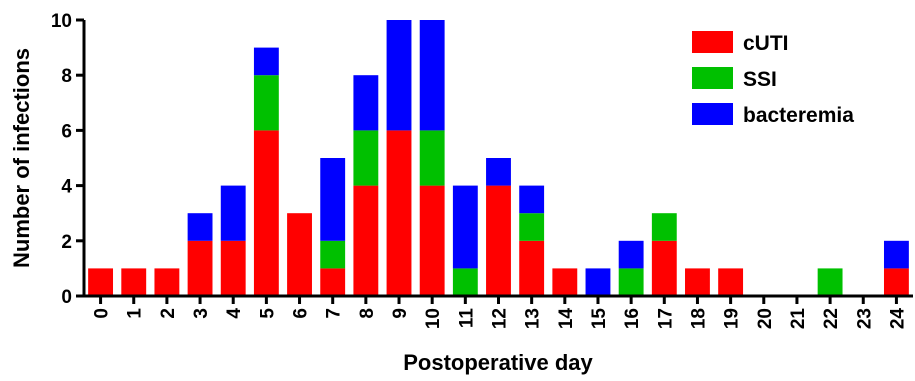 The height and width of the screenshot is (381, 915). What do you see at coordinates (135, 313) in the screenshot?
I see `x-tick-label-1: 1` at bounding box center [135, 313].